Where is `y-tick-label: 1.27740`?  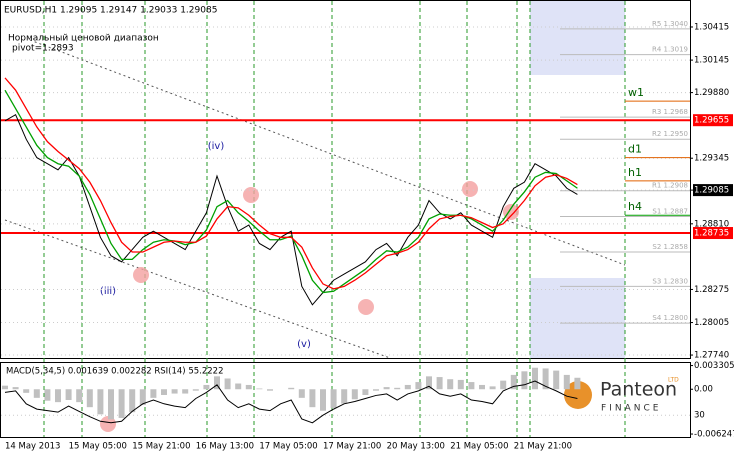 y-tick-label: 1.27740 is located at coordinates (711, 356).